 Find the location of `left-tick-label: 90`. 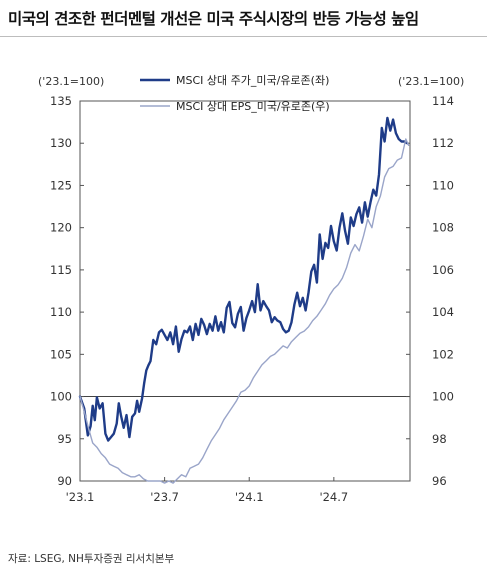

left-tick-label: 90 is located at coordinates (64, 481).